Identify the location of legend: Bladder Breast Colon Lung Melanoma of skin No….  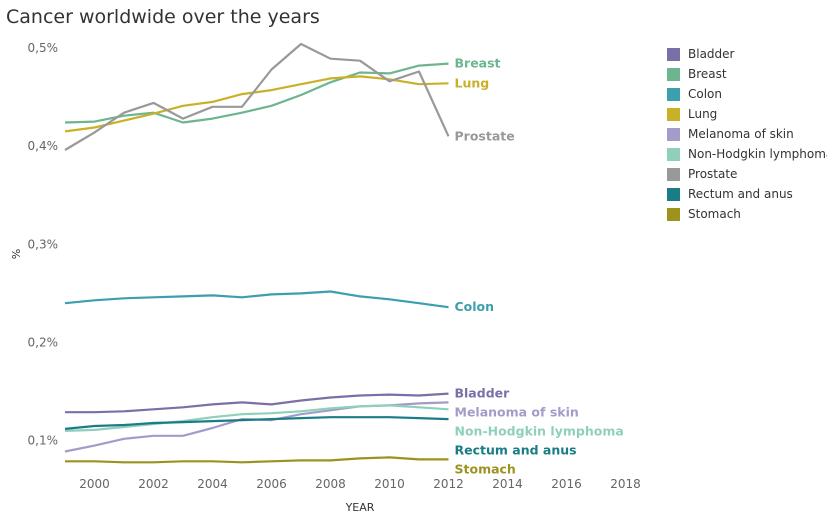
(747, 134).